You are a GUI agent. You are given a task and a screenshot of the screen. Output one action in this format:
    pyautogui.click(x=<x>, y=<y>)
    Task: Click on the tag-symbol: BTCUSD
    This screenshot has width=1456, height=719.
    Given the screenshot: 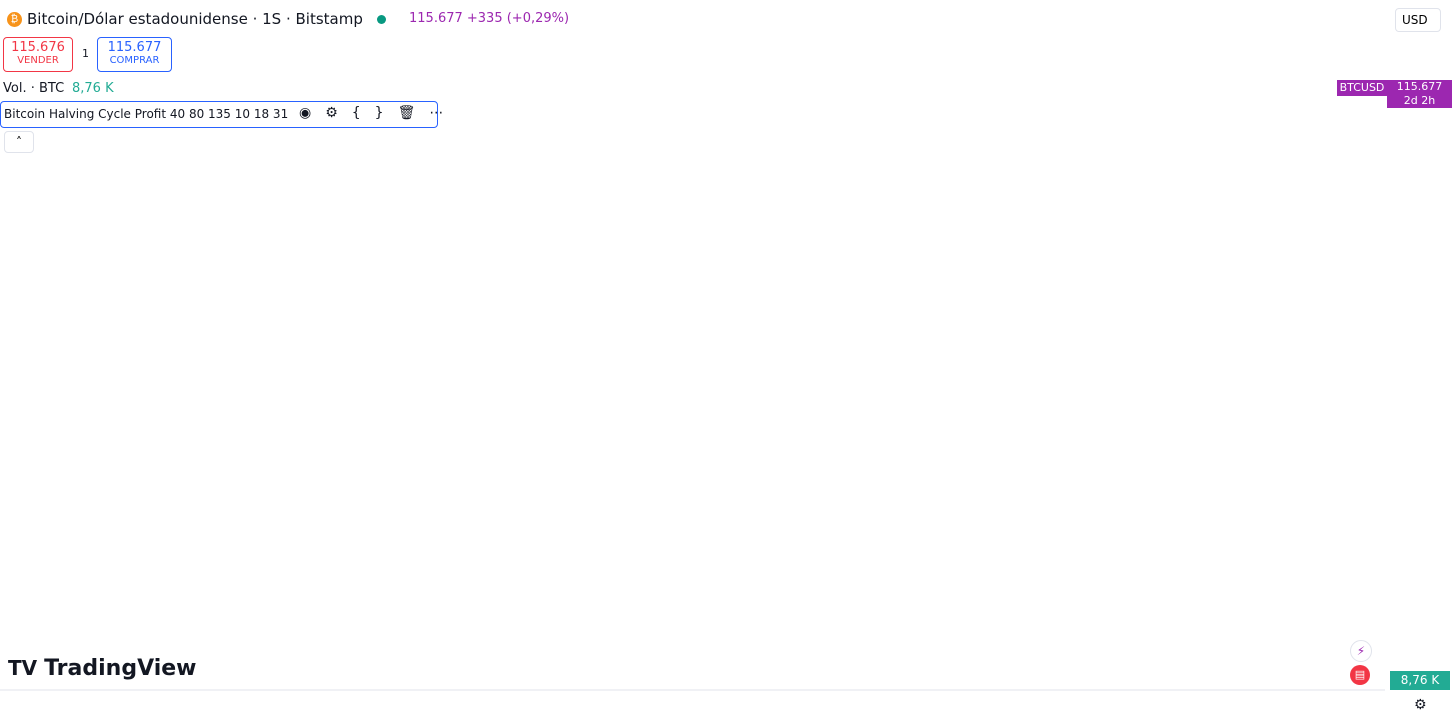 What is the action you would take?
    pyautogui.click(x=1362, y=88)
    